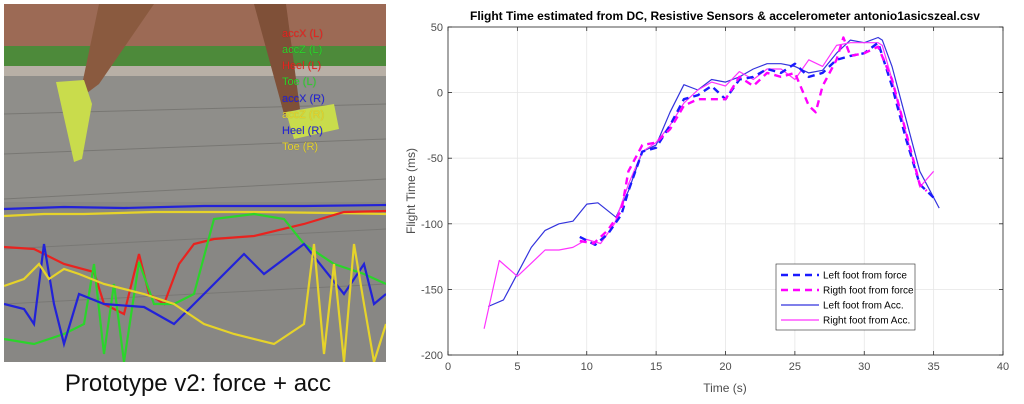 This screenshot has width=1024, height=404. Describe the element at coordinates (656, 367) in the screenshot. I see `x-tick-label: 15` at that location.